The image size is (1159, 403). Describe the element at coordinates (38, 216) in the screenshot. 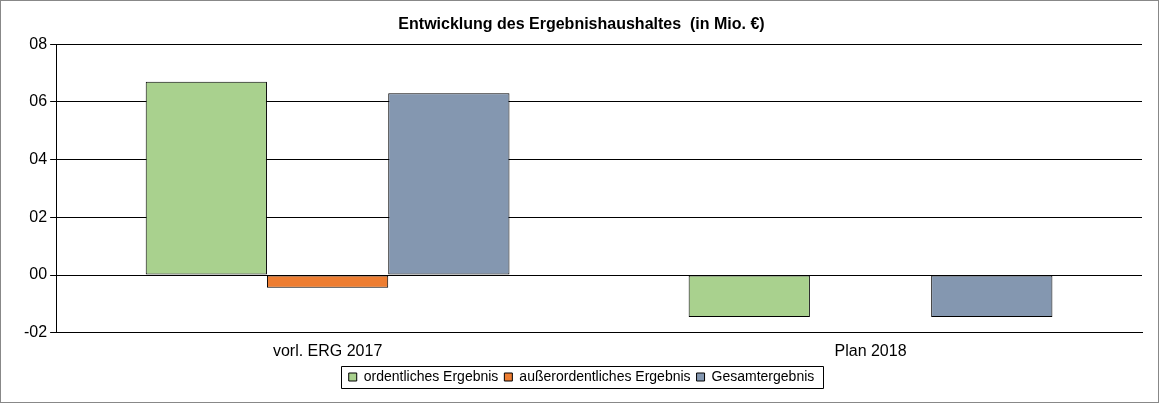

I see `y-tick-label: 02` at that location.